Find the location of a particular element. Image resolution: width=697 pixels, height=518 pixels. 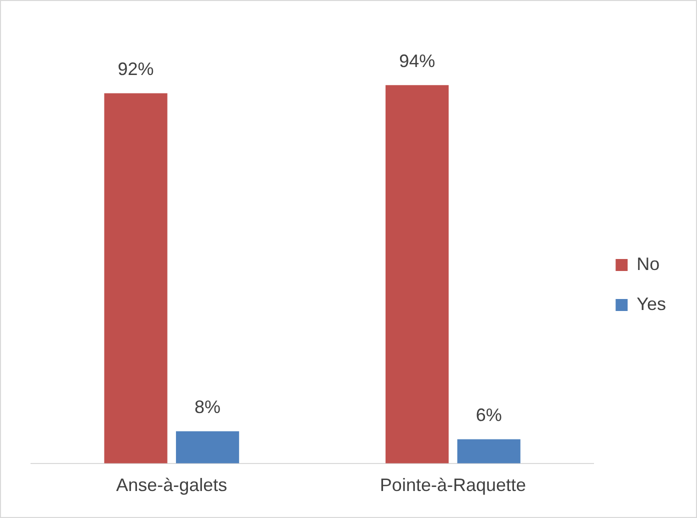

x-tick-label: Anse-à-galets is located at coordinates (172, 485).